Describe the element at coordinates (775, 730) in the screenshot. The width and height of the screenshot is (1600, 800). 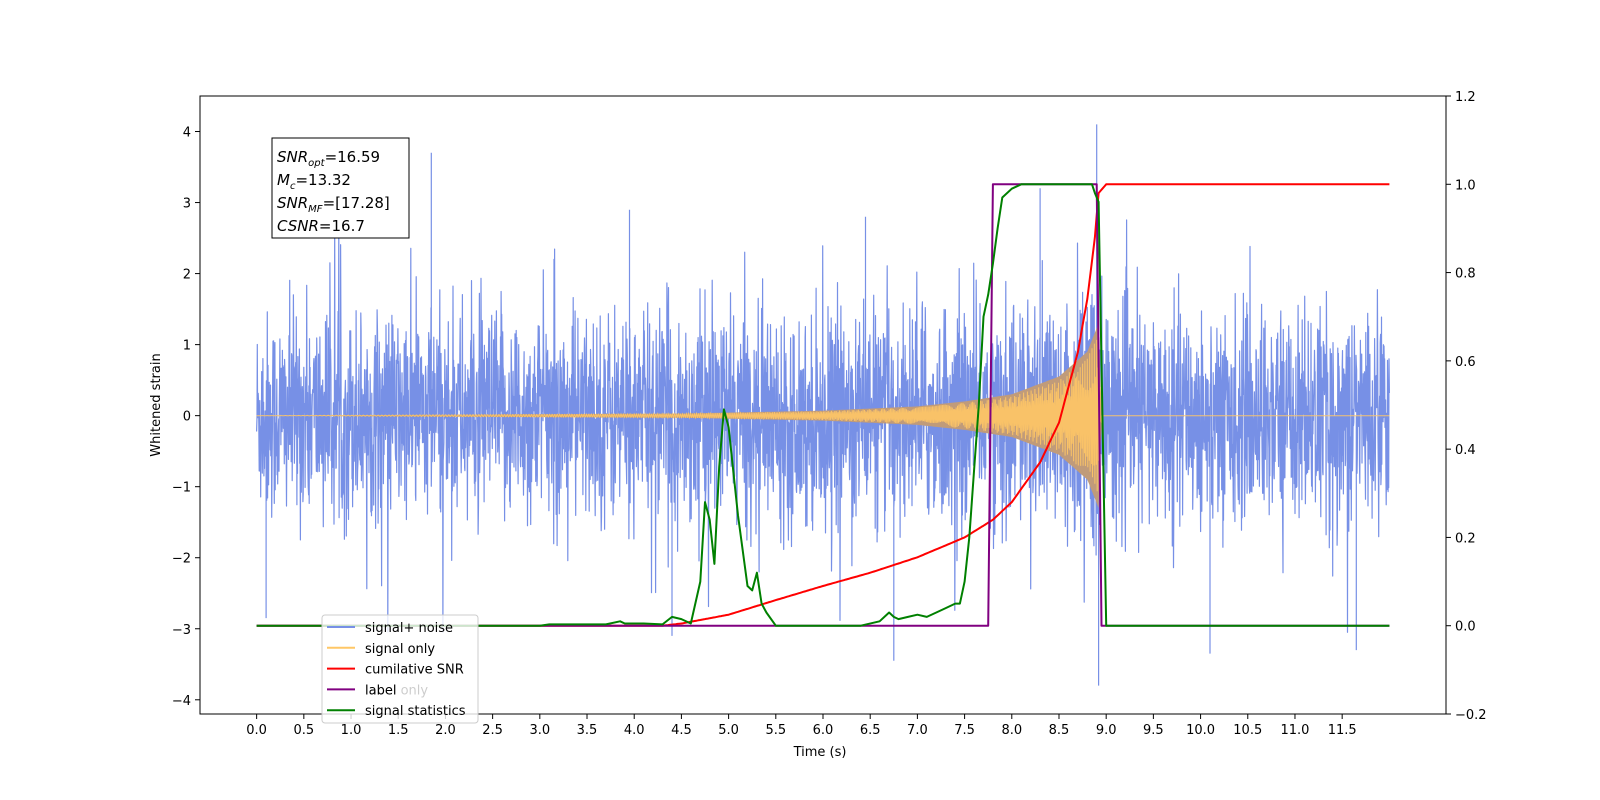
I see `x-tick-label: 5.5` at that location.